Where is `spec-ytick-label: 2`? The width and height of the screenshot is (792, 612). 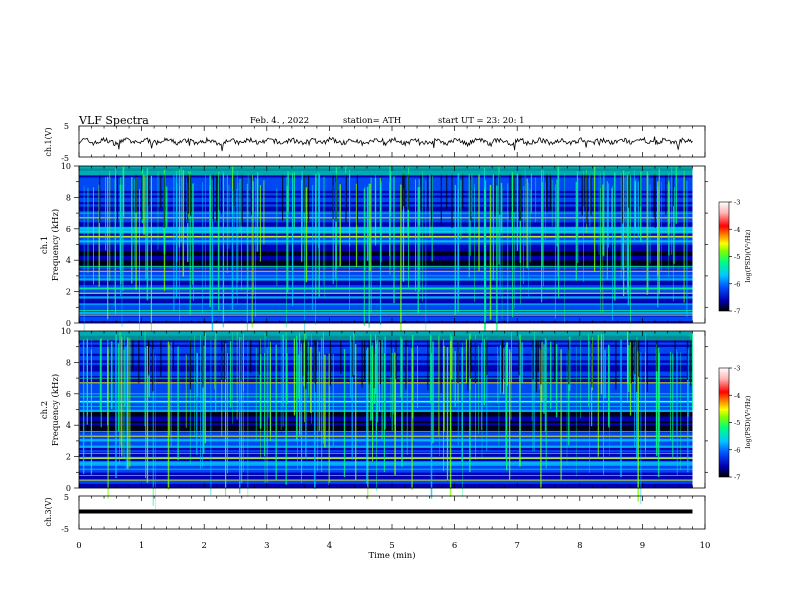 spec-ytick-label: 2 is located at coordinates (68, 292).